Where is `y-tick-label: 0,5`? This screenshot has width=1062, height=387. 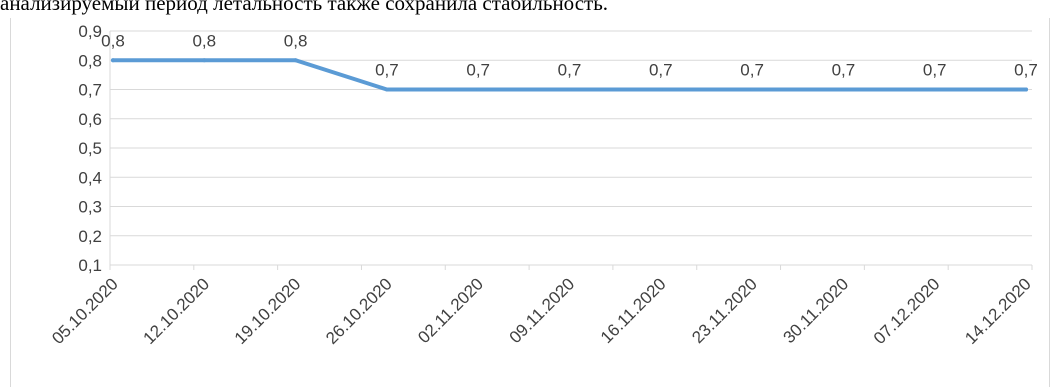 y-tick-label: 0,5 is located at coordinates (90, 148).